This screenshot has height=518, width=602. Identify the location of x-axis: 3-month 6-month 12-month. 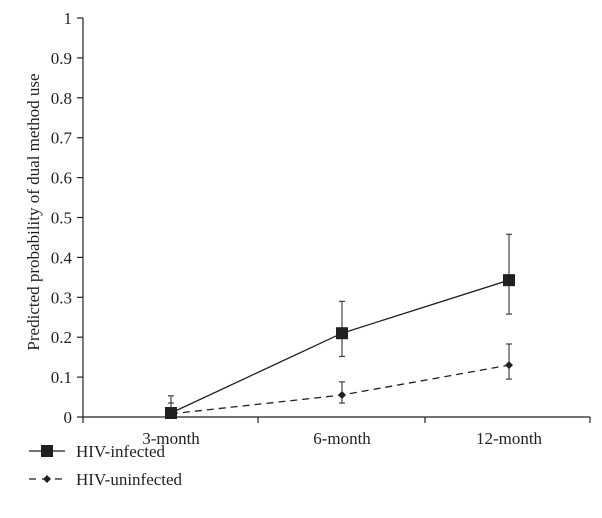
(336, 432).